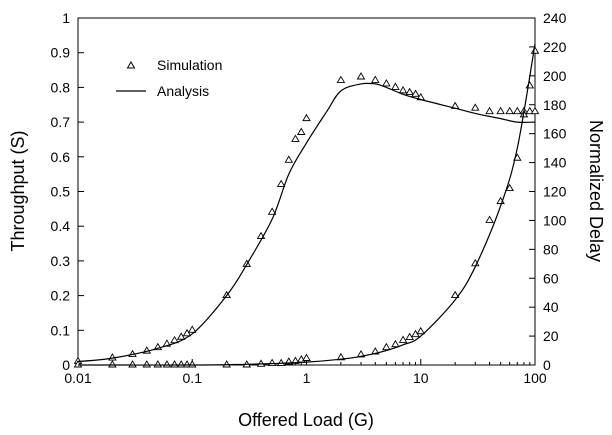 This screenshot has width=612, height=435. I want to click on y2-tick-label: 140, so click(555, 163).